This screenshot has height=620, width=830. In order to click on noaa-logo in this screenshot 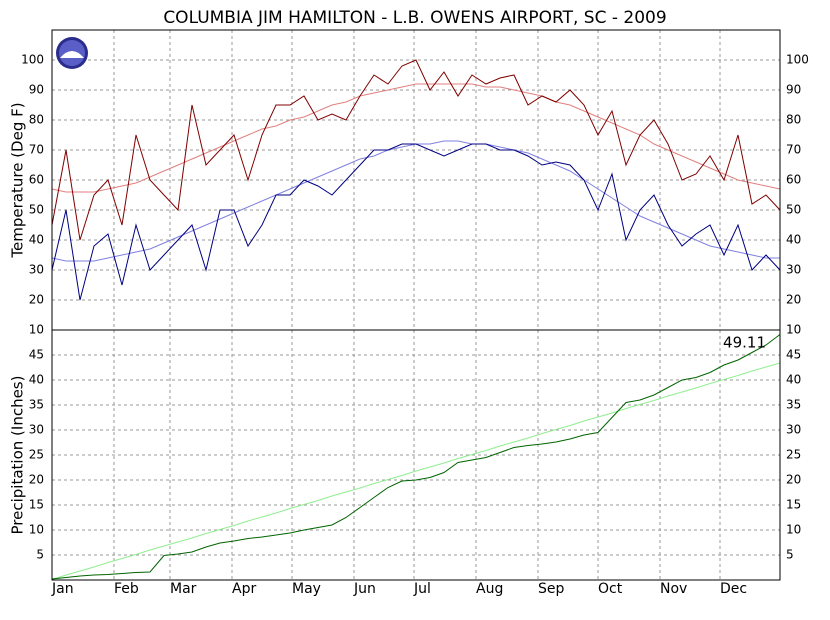, I will do `click(72, 53)`.